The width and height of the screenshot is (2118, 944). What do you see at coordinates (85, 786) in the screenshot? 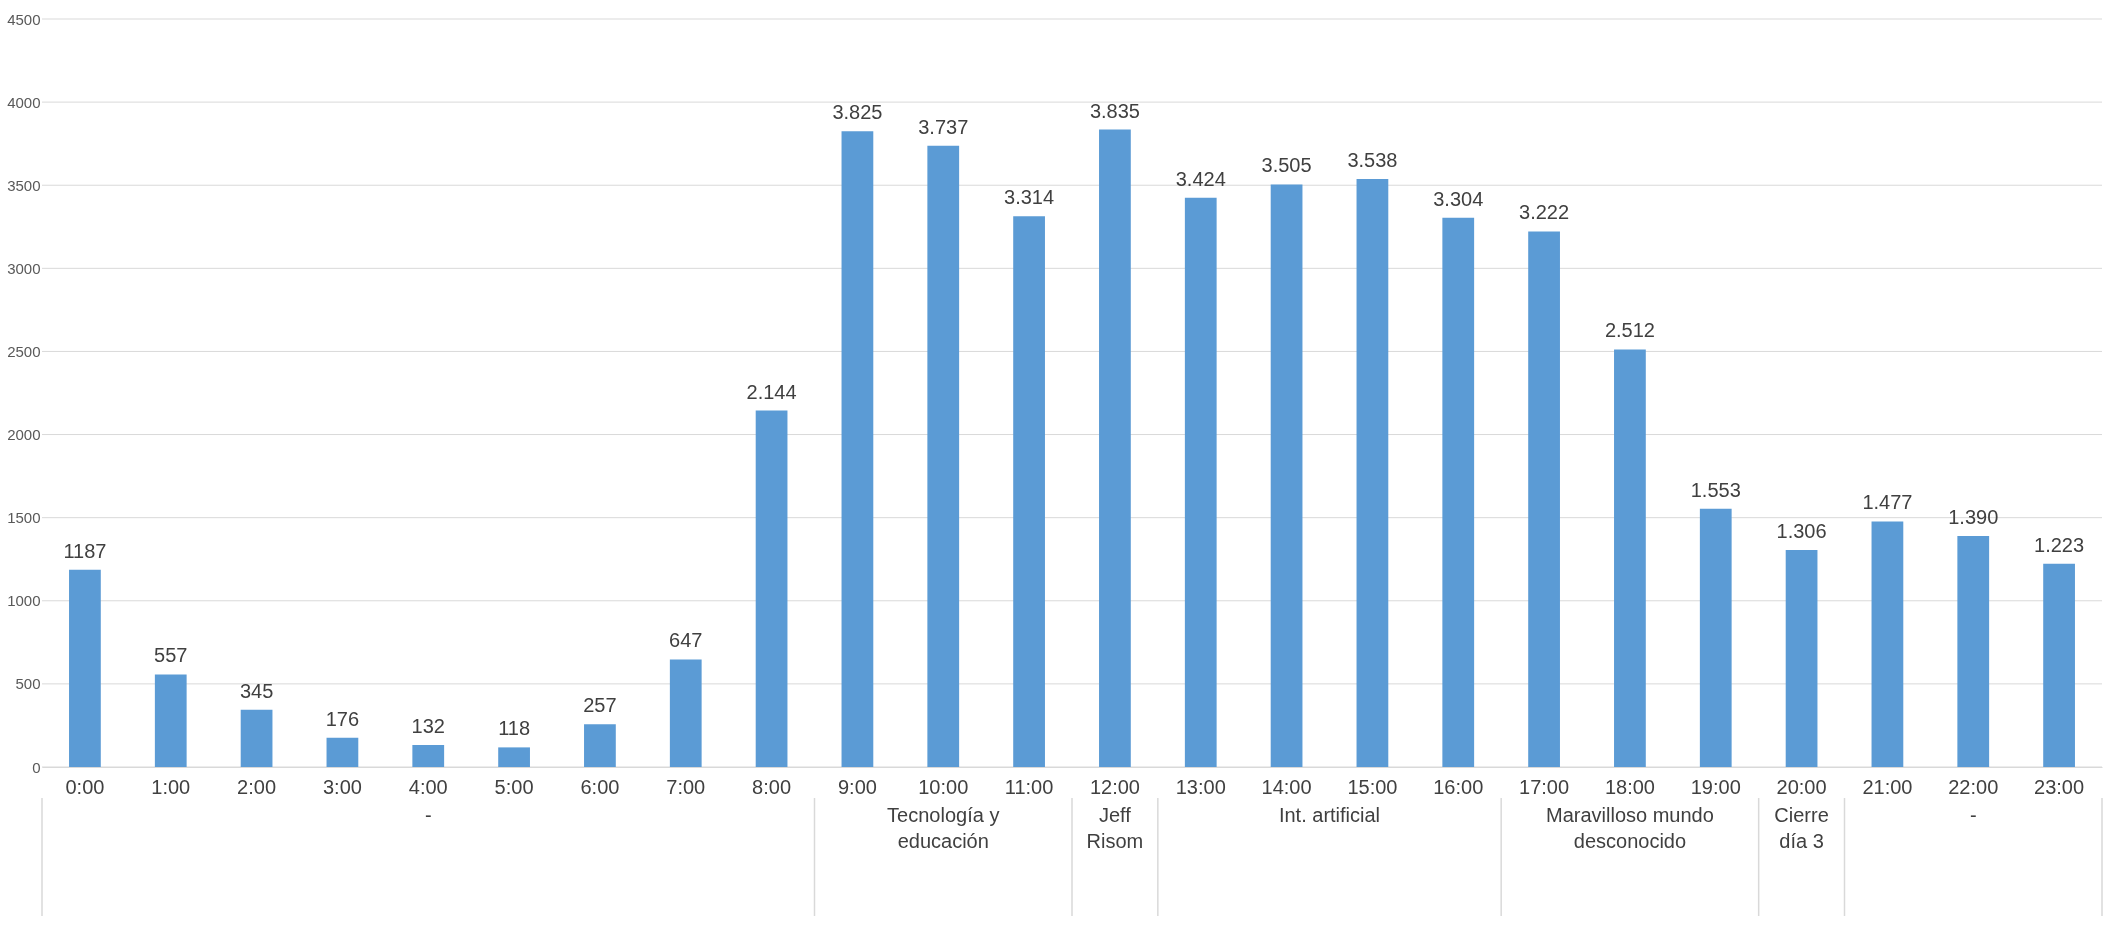
I see `x-tick-label: 0:00` at bounding box center [85, 786].